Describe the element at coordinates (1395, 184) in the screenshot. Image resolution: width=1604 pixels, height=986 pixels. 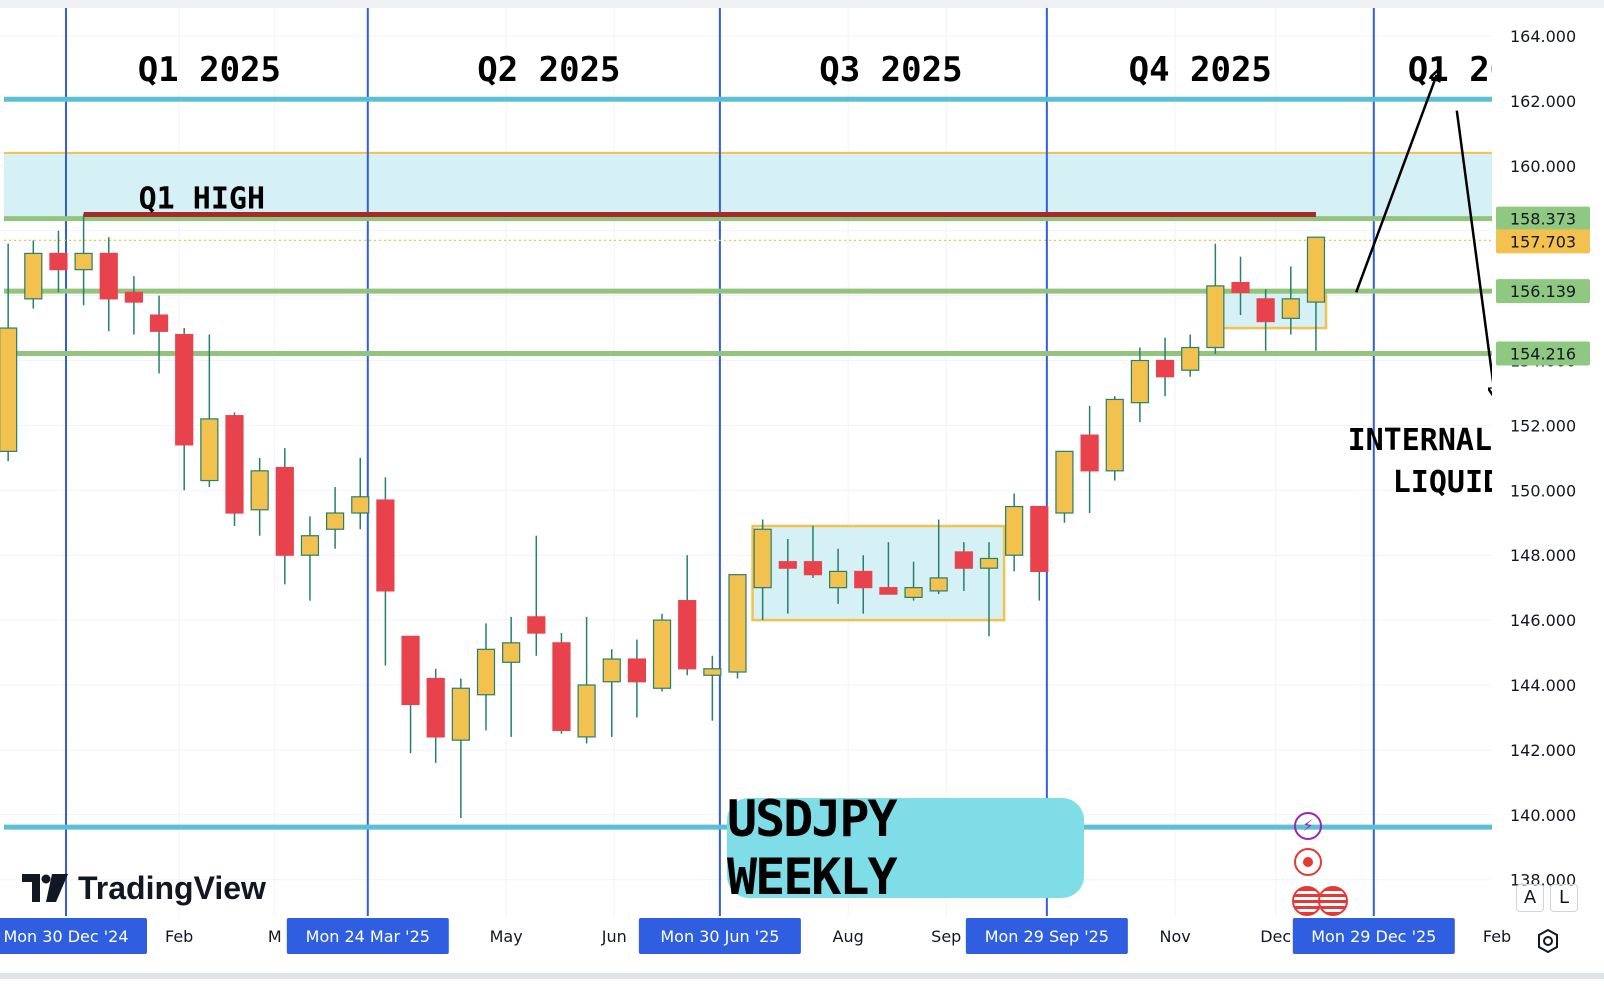
I see `projection-up-arrow` at that location.